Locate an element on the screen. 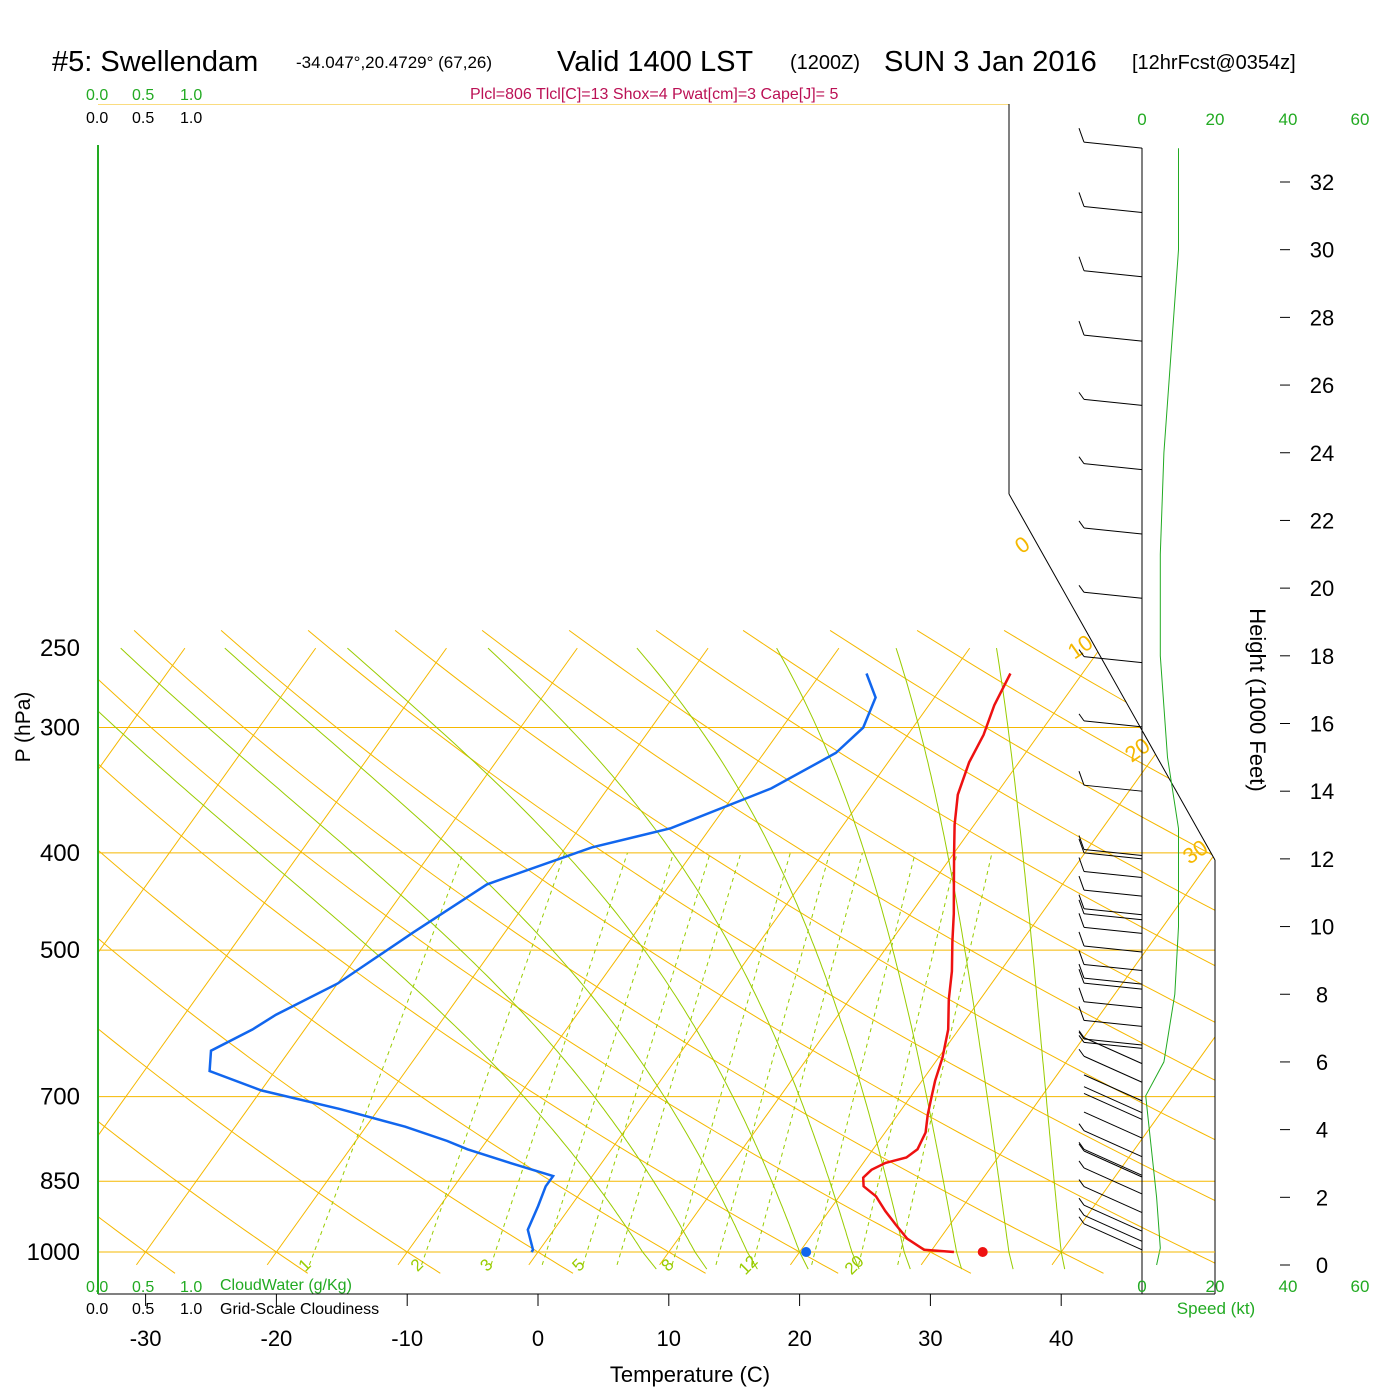 The width and height of the screenshot is (1400, 1400). height-tick-label: 12 is located at coordinates (1322, 859).